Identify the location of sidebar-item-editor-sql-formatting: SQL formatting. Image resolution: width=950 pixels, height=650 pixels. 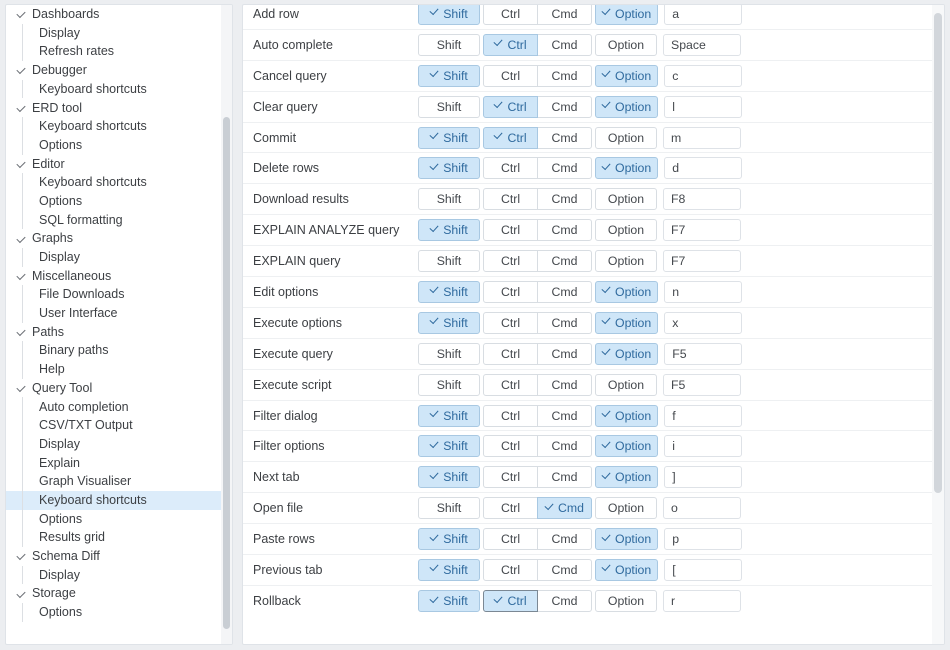
(119, 220).